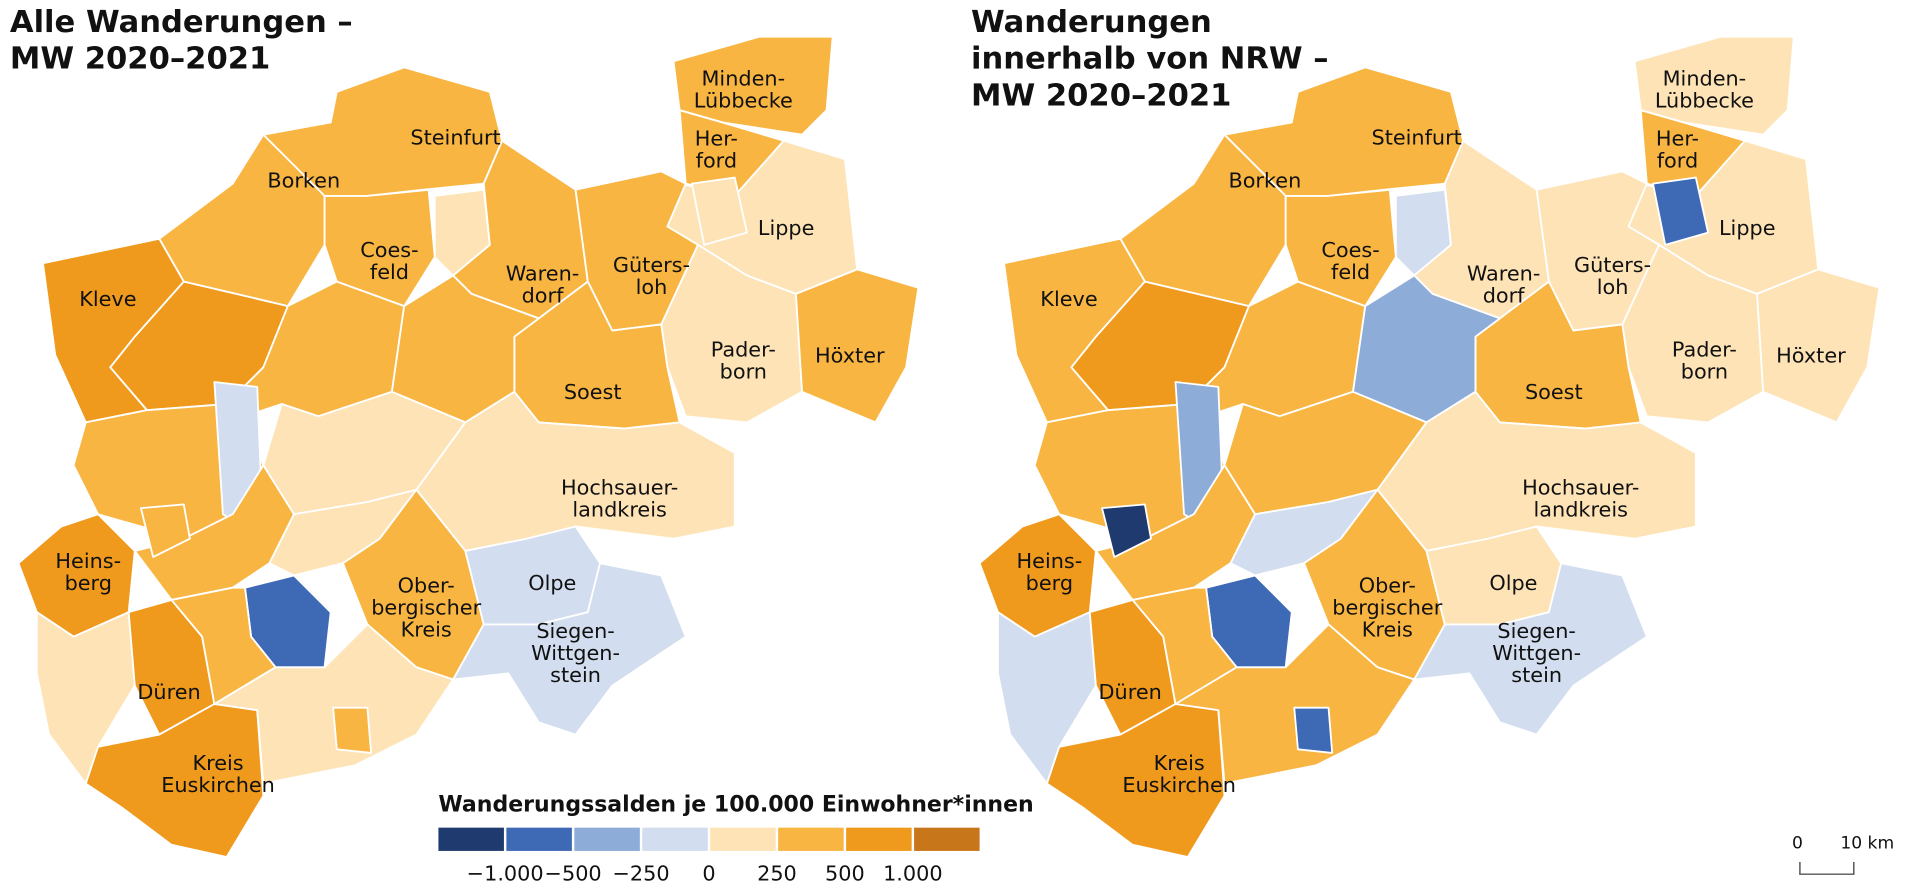 This screenshot has width=1920, height=895. Describe the element at coordinates (1536, 653) in the screenshot. I see `region-label: Wittgen-` at that location.